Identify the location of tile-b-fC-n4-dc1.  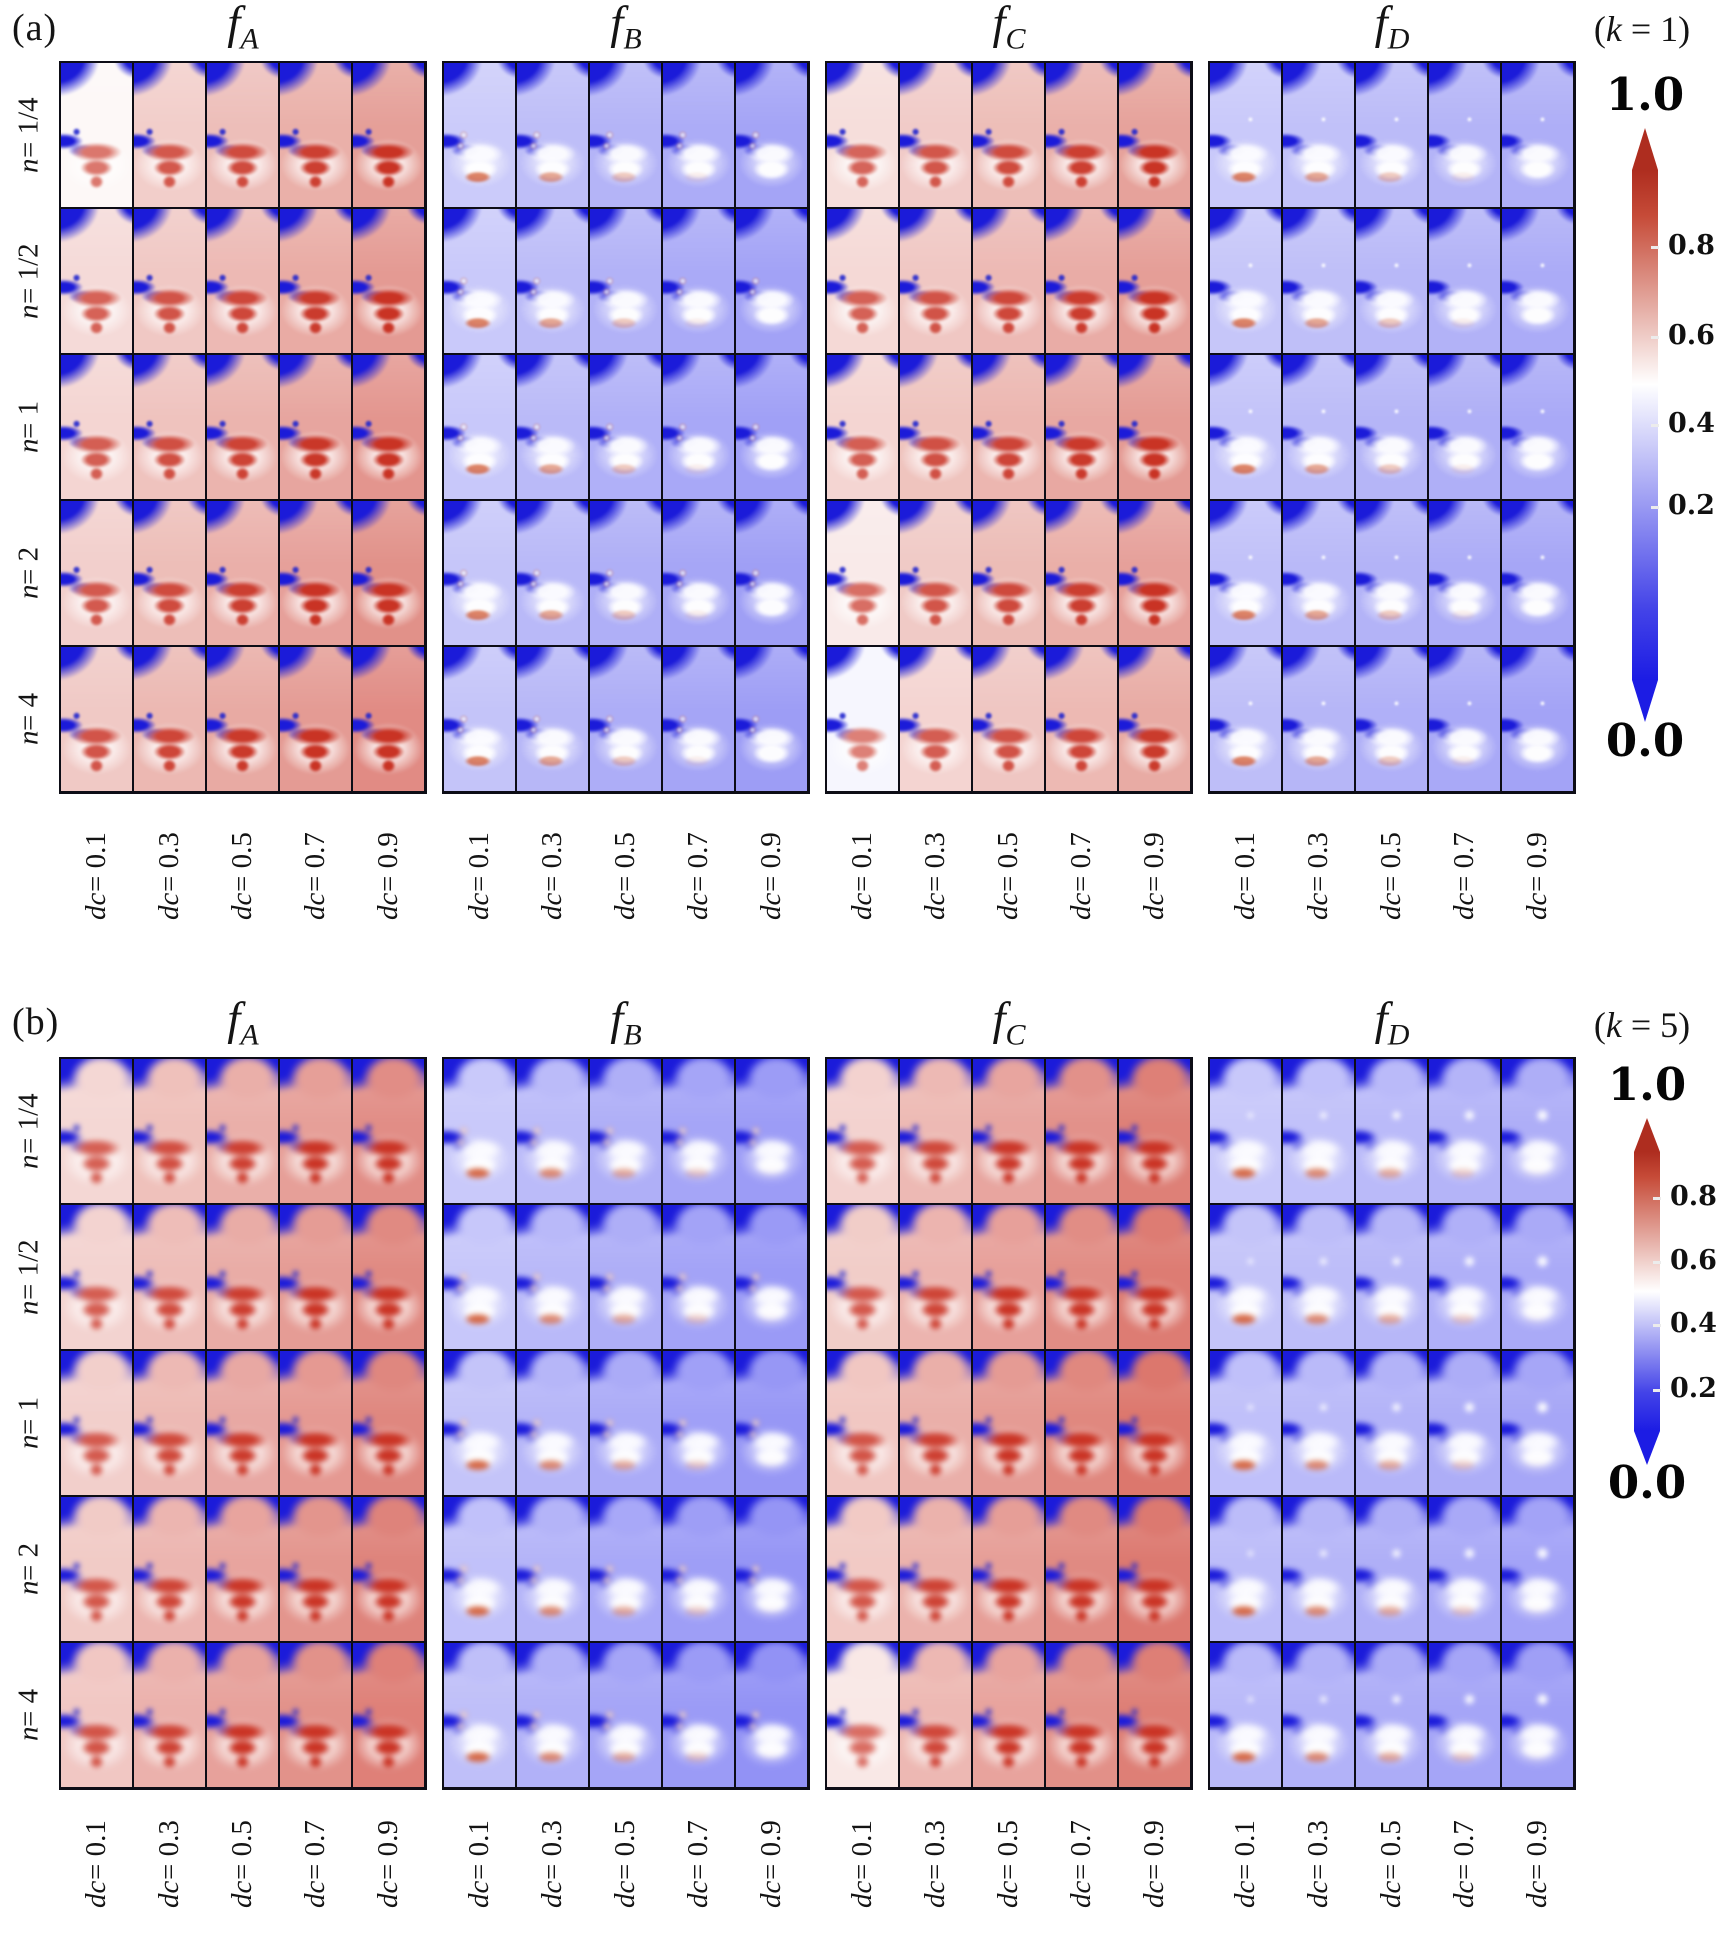
(935, 1715).